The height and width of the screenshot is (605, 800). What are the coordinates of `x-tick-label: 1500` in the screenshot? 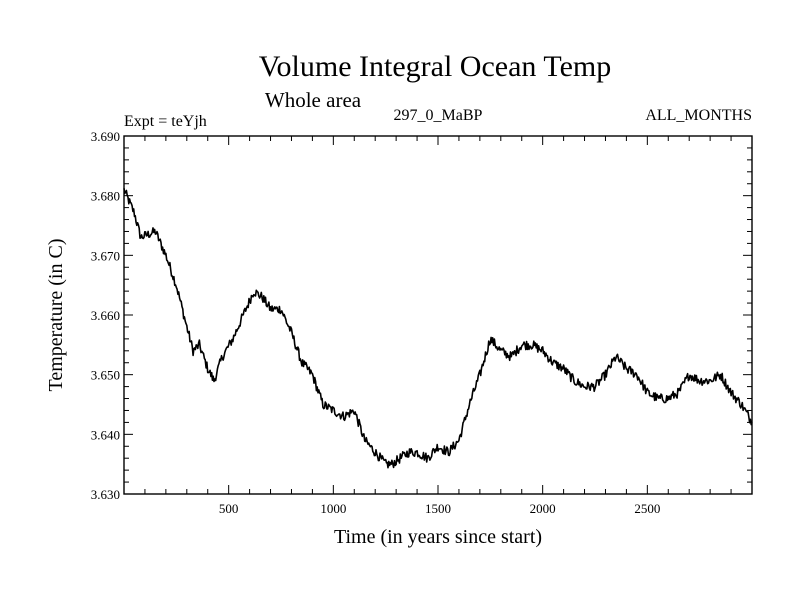 It's located at (438, 508).